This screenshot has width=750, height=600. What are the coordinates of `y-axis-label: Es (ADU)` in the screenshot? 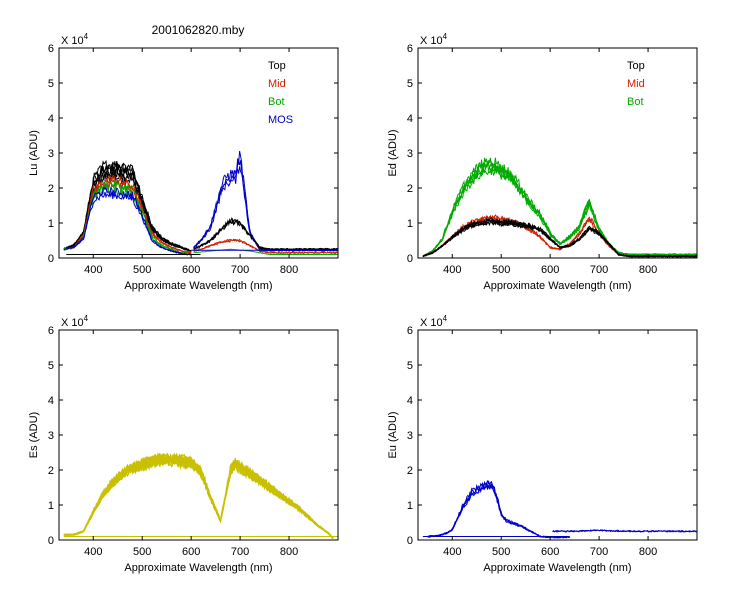 It's located at (34, 435).